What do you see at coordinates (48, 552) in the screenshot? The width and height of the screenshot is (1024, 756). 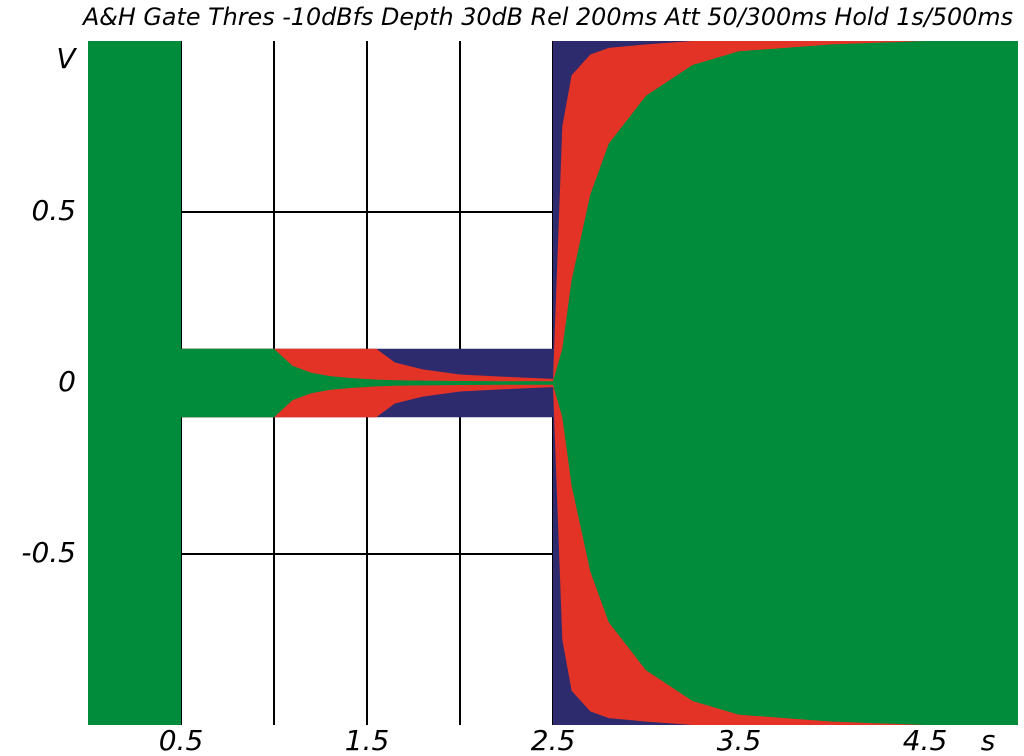 I see `y-tick-label: -0.5` at bounding box center [48, 552].